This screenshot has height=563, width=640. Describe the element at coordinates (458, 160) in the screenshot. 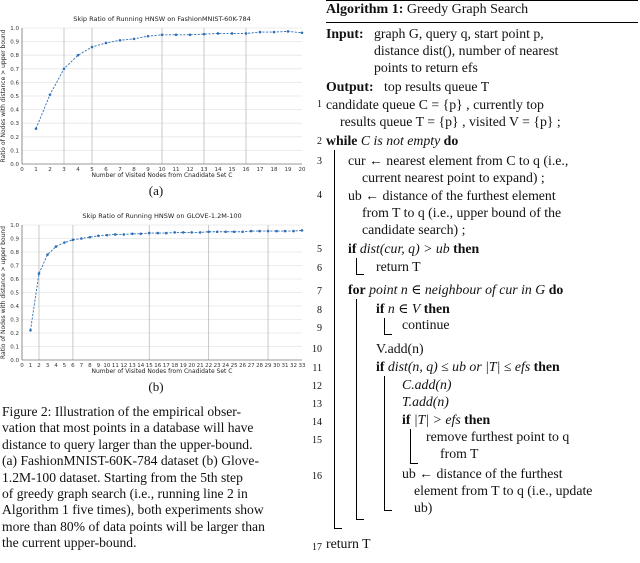

I see `algo-line-3a: cur ← nearest element from C to q (i.e.,` at that location.